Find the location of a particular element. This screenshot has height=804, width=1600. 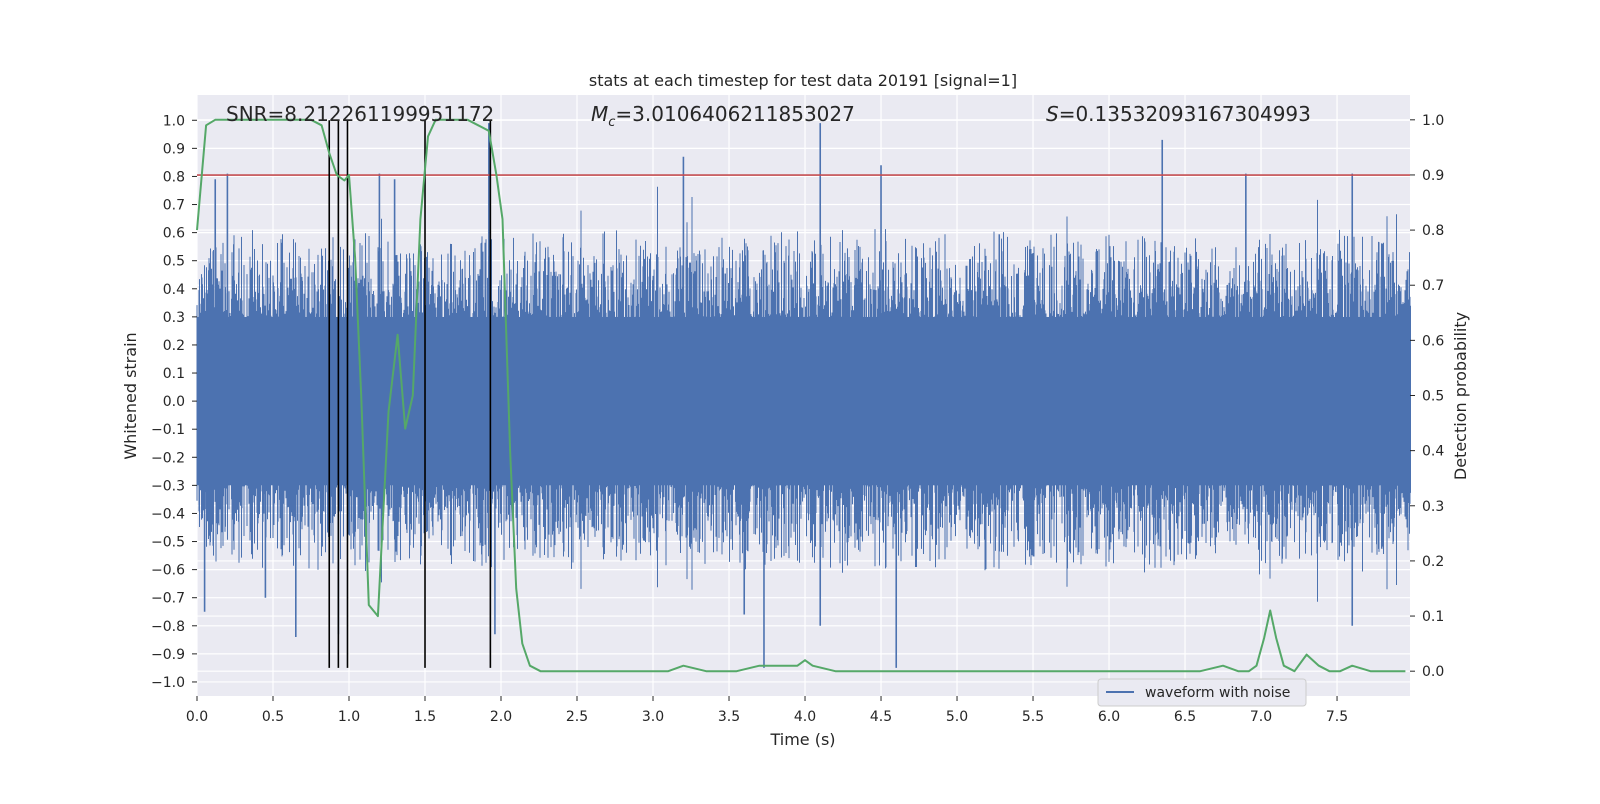

y2-tick-label: 0.9 is located at coordinates (1433, 176).